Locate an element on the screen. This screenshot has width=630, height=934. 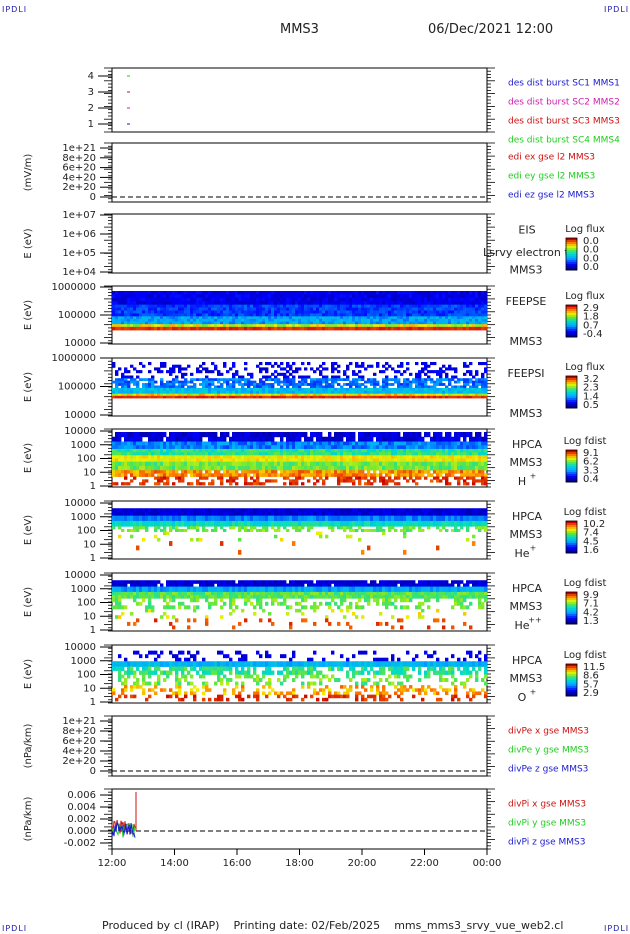
y-tick-label-feepsi: 100000 is located at coordinates (77, 387).